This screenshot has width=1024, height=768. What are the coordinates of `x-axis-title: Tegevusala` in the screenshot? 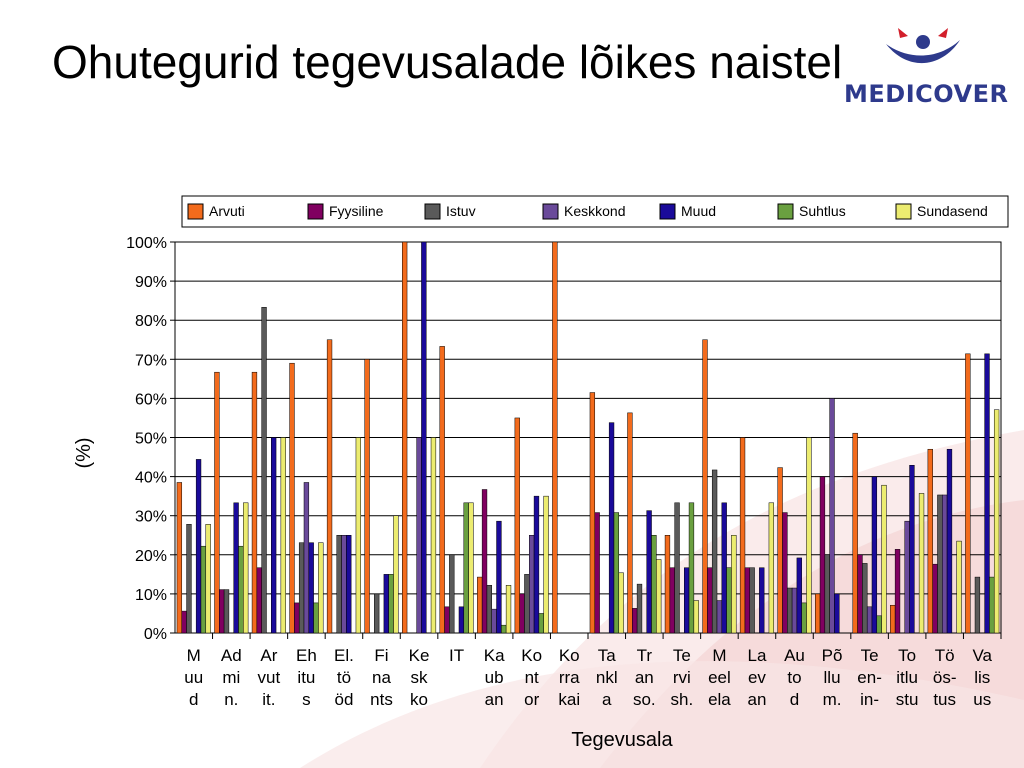 It's located at (622, 740).